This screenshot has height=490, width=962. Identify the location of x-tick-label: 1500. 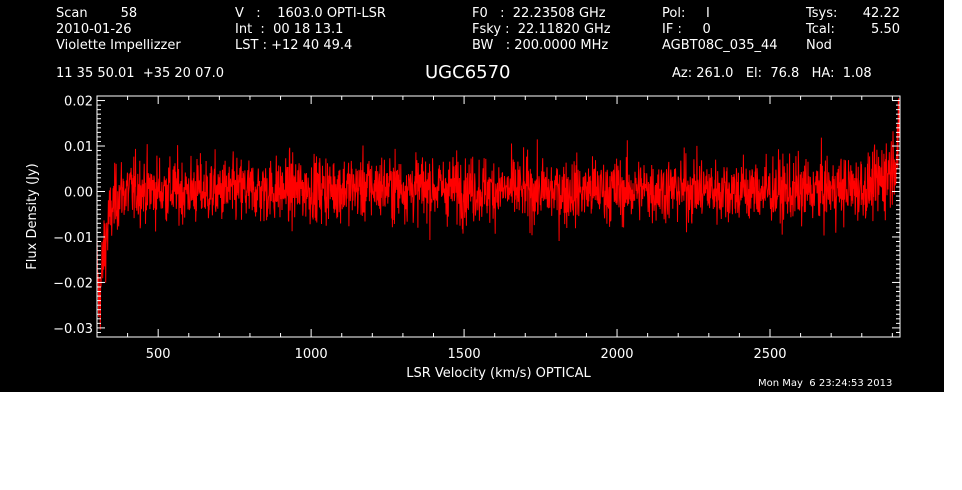
(464, 354).